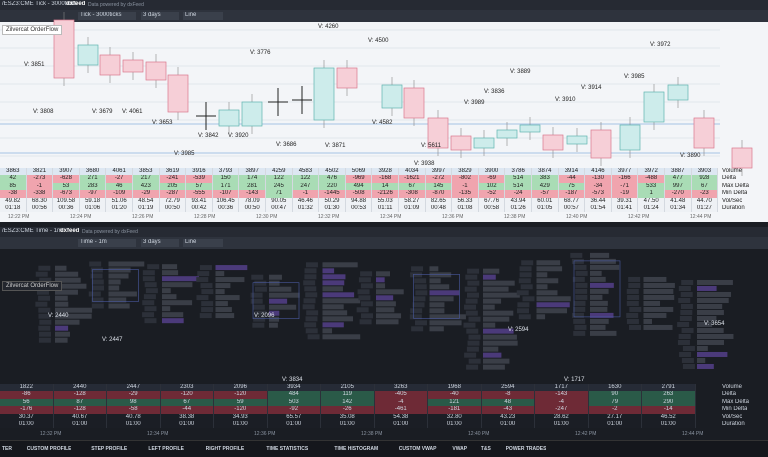  What do you see at coordinates (40, 201) in the screenshot?
I see `stat-cell: 68.30` at bounding box center [40, 201].